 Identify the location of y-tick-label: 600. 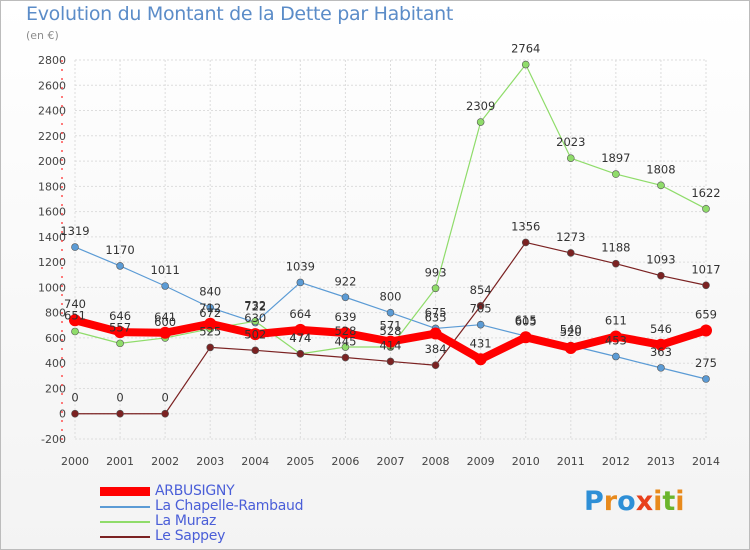
(55, 338).